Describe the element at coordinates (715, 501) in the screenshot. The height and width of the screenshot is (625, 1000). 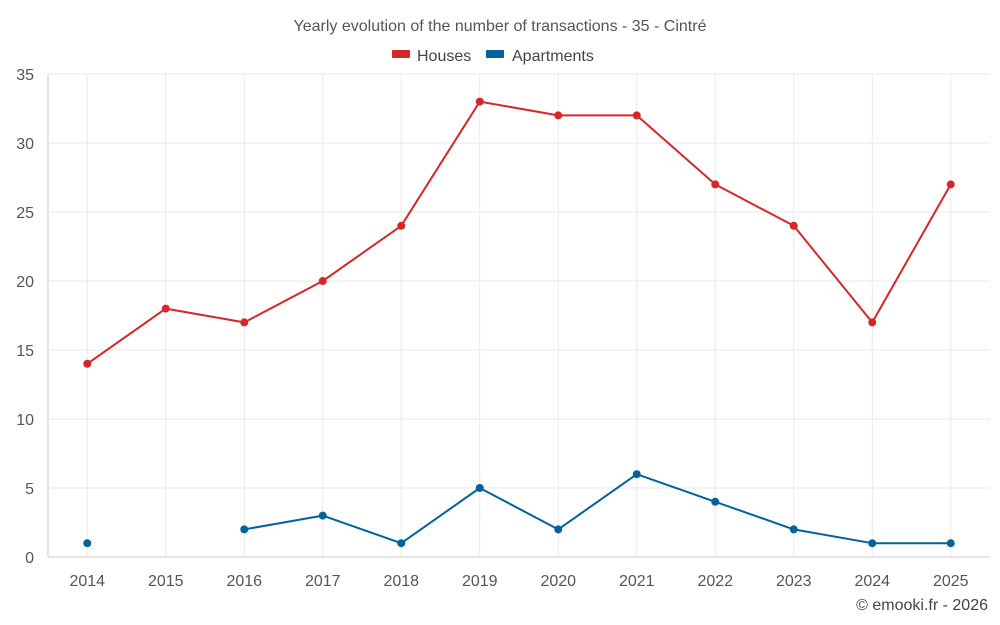
I see `data-point-apartments-2022` at that location.